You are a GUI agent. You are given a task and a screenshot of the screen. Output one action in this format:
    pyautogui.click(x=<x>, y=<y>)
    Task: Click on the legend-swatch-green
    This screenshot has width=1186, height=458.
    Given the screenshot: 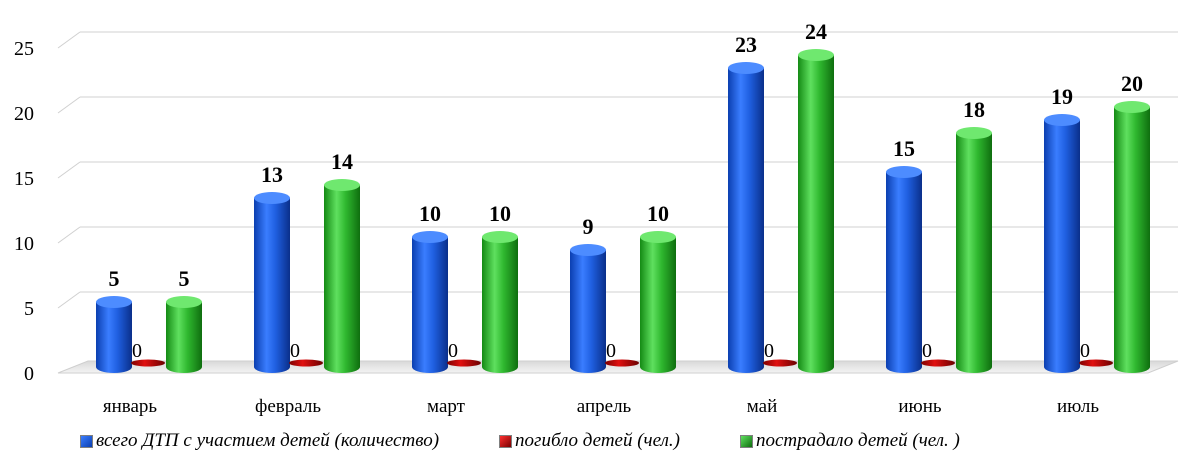 What is the action you would take?
    pyautogui.click(x=746, y=441)
    